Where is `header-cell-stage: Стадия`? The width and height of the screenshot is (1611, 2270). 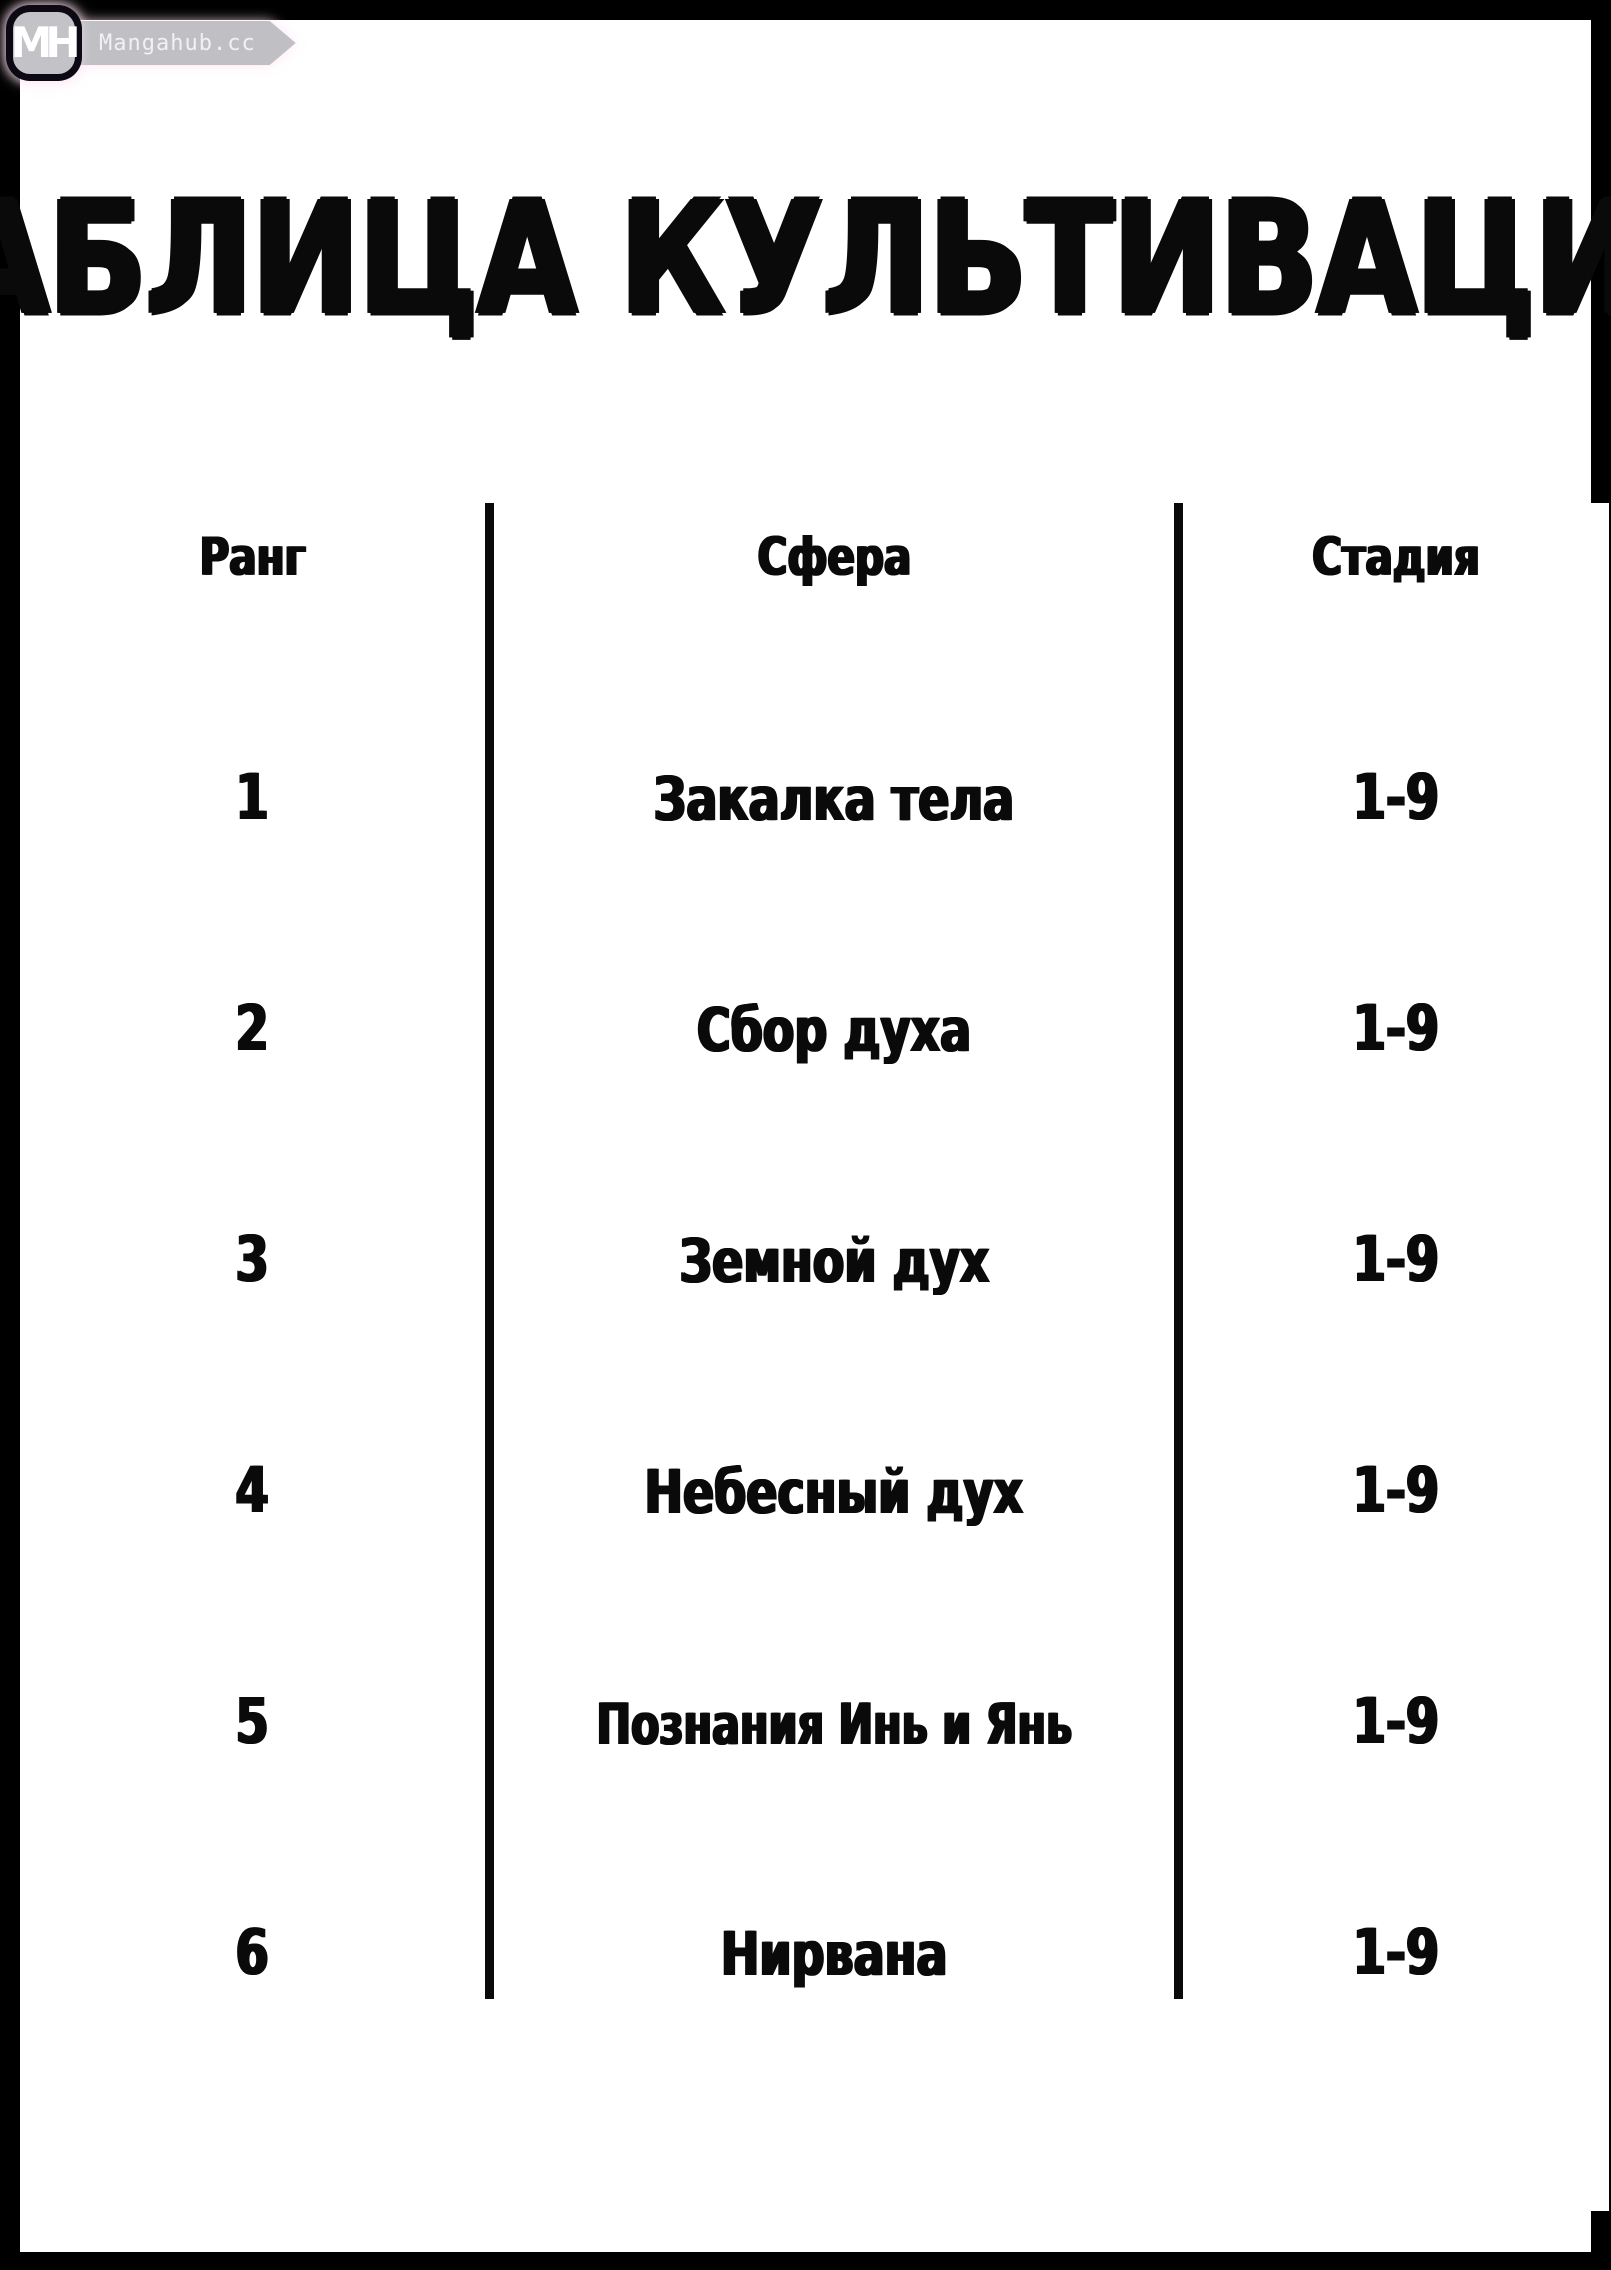 header-cell-stage: Стадия is located at coordinates (1391, 558).